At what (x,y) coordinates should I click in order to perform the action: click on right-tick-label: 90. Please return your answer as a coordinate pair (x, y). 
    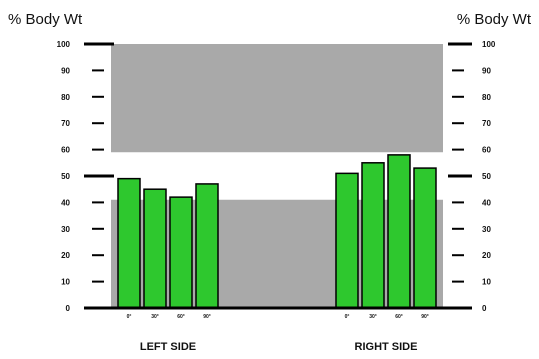
    Looking at the image, I should click on (486, 70).